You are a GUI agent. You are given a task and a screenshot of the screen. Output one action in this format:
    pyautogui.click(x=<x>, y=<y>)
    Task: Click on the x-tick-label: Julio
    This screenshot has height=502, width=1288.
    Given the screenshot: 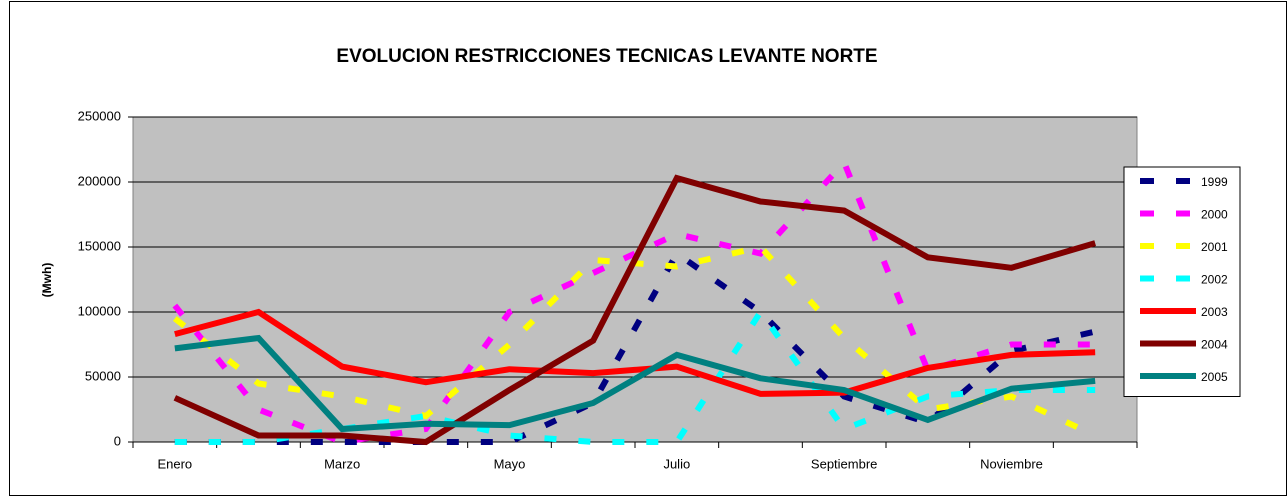 What is the action you would take?
    pyautogui.click(x=676, y=463)
    